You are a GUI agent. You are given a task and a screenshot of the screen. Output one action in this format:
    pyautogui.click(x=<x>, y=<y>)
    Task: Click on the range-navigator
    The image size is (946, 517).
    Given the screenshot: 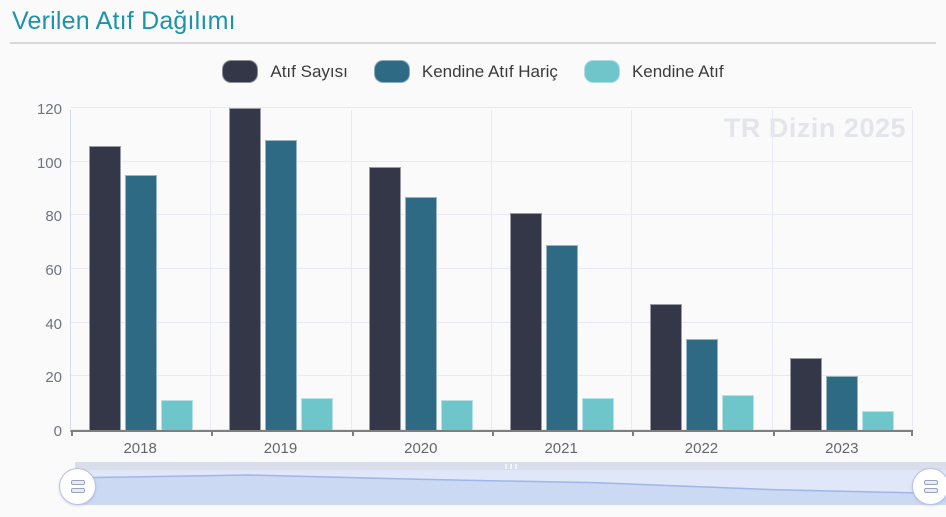 What is the action you would take?
    pyautogui.click(x=502, y=483)
    